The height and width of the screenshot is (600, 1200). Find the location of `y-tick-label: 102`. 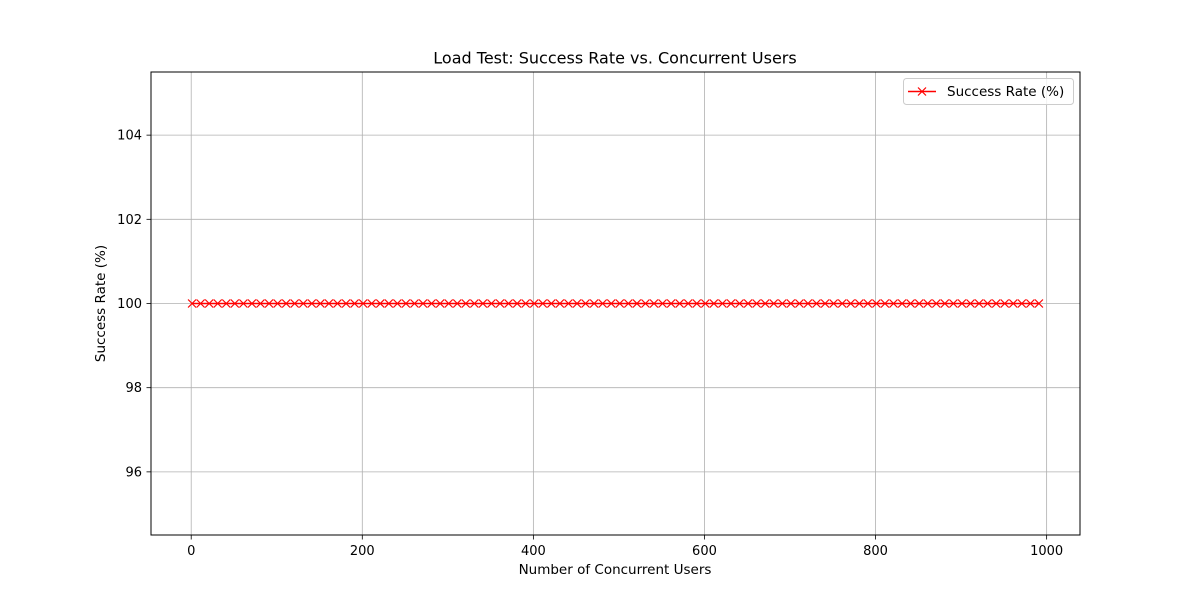

y-tick-label: 102 is located at coordinates (129, 220).